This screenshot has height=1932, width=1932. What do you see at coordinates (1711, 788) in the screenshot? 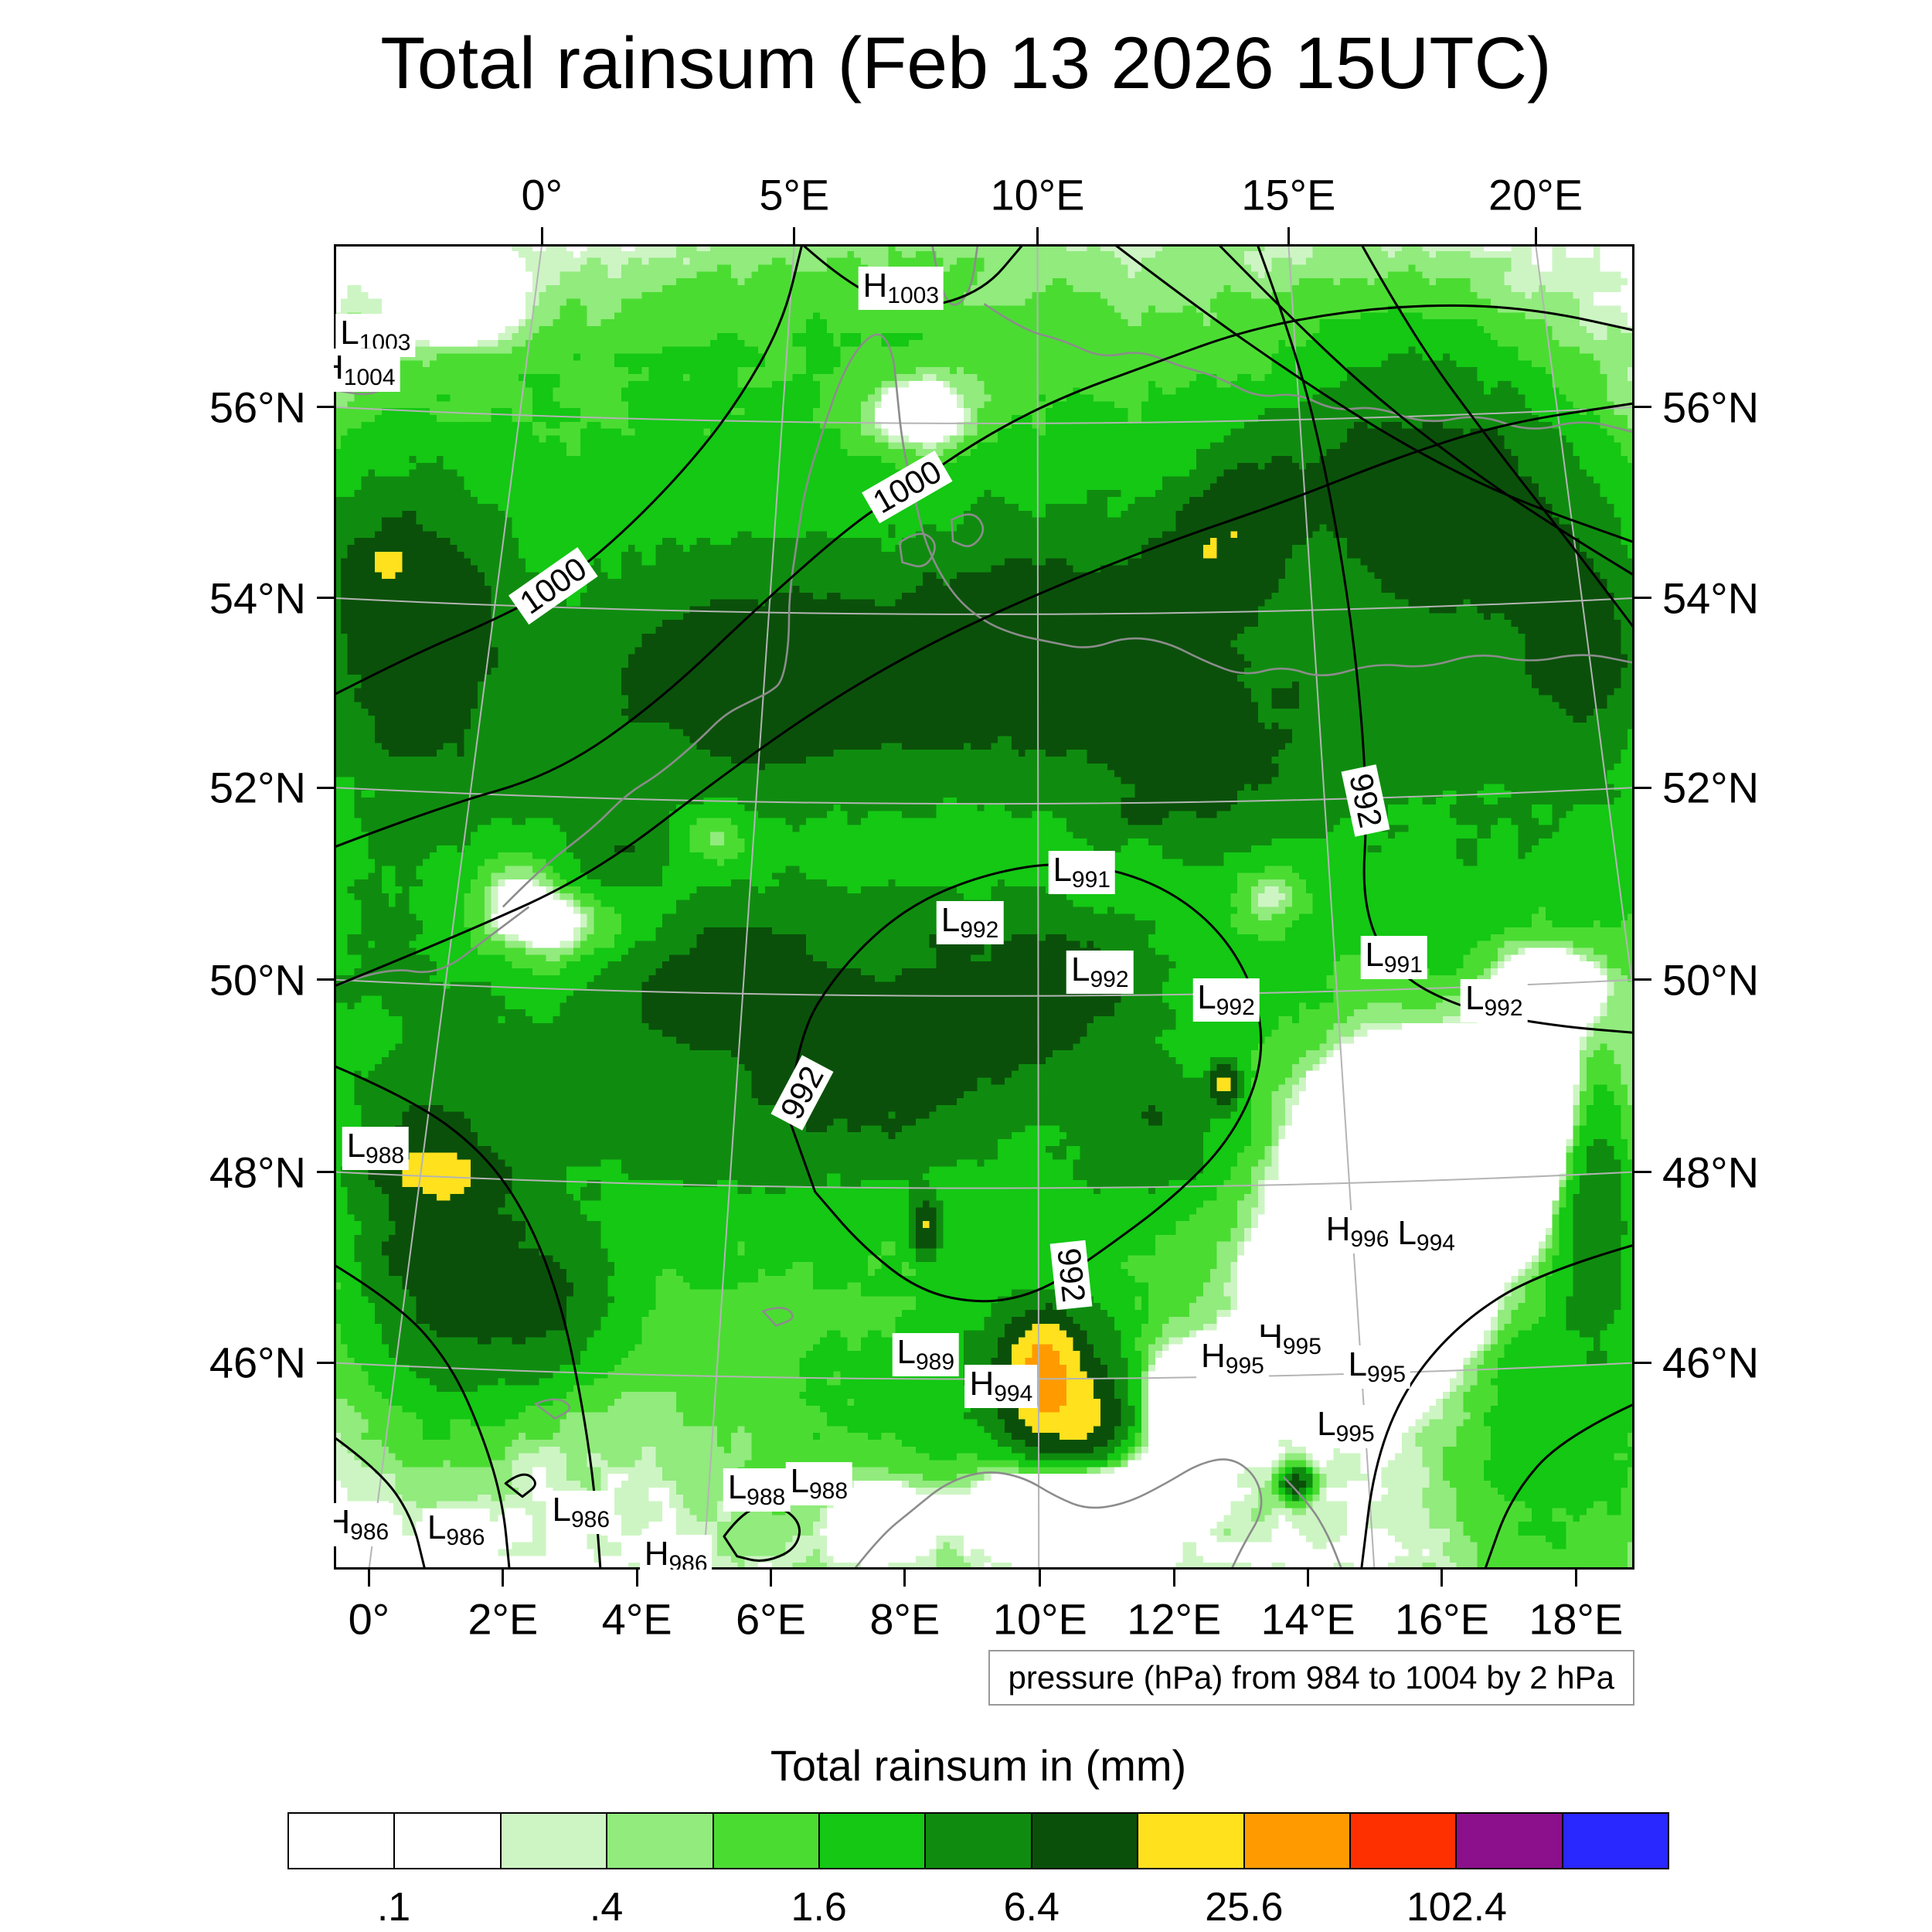
I see `axis-label-right: 52°N` at bounding box center [1711, 788].